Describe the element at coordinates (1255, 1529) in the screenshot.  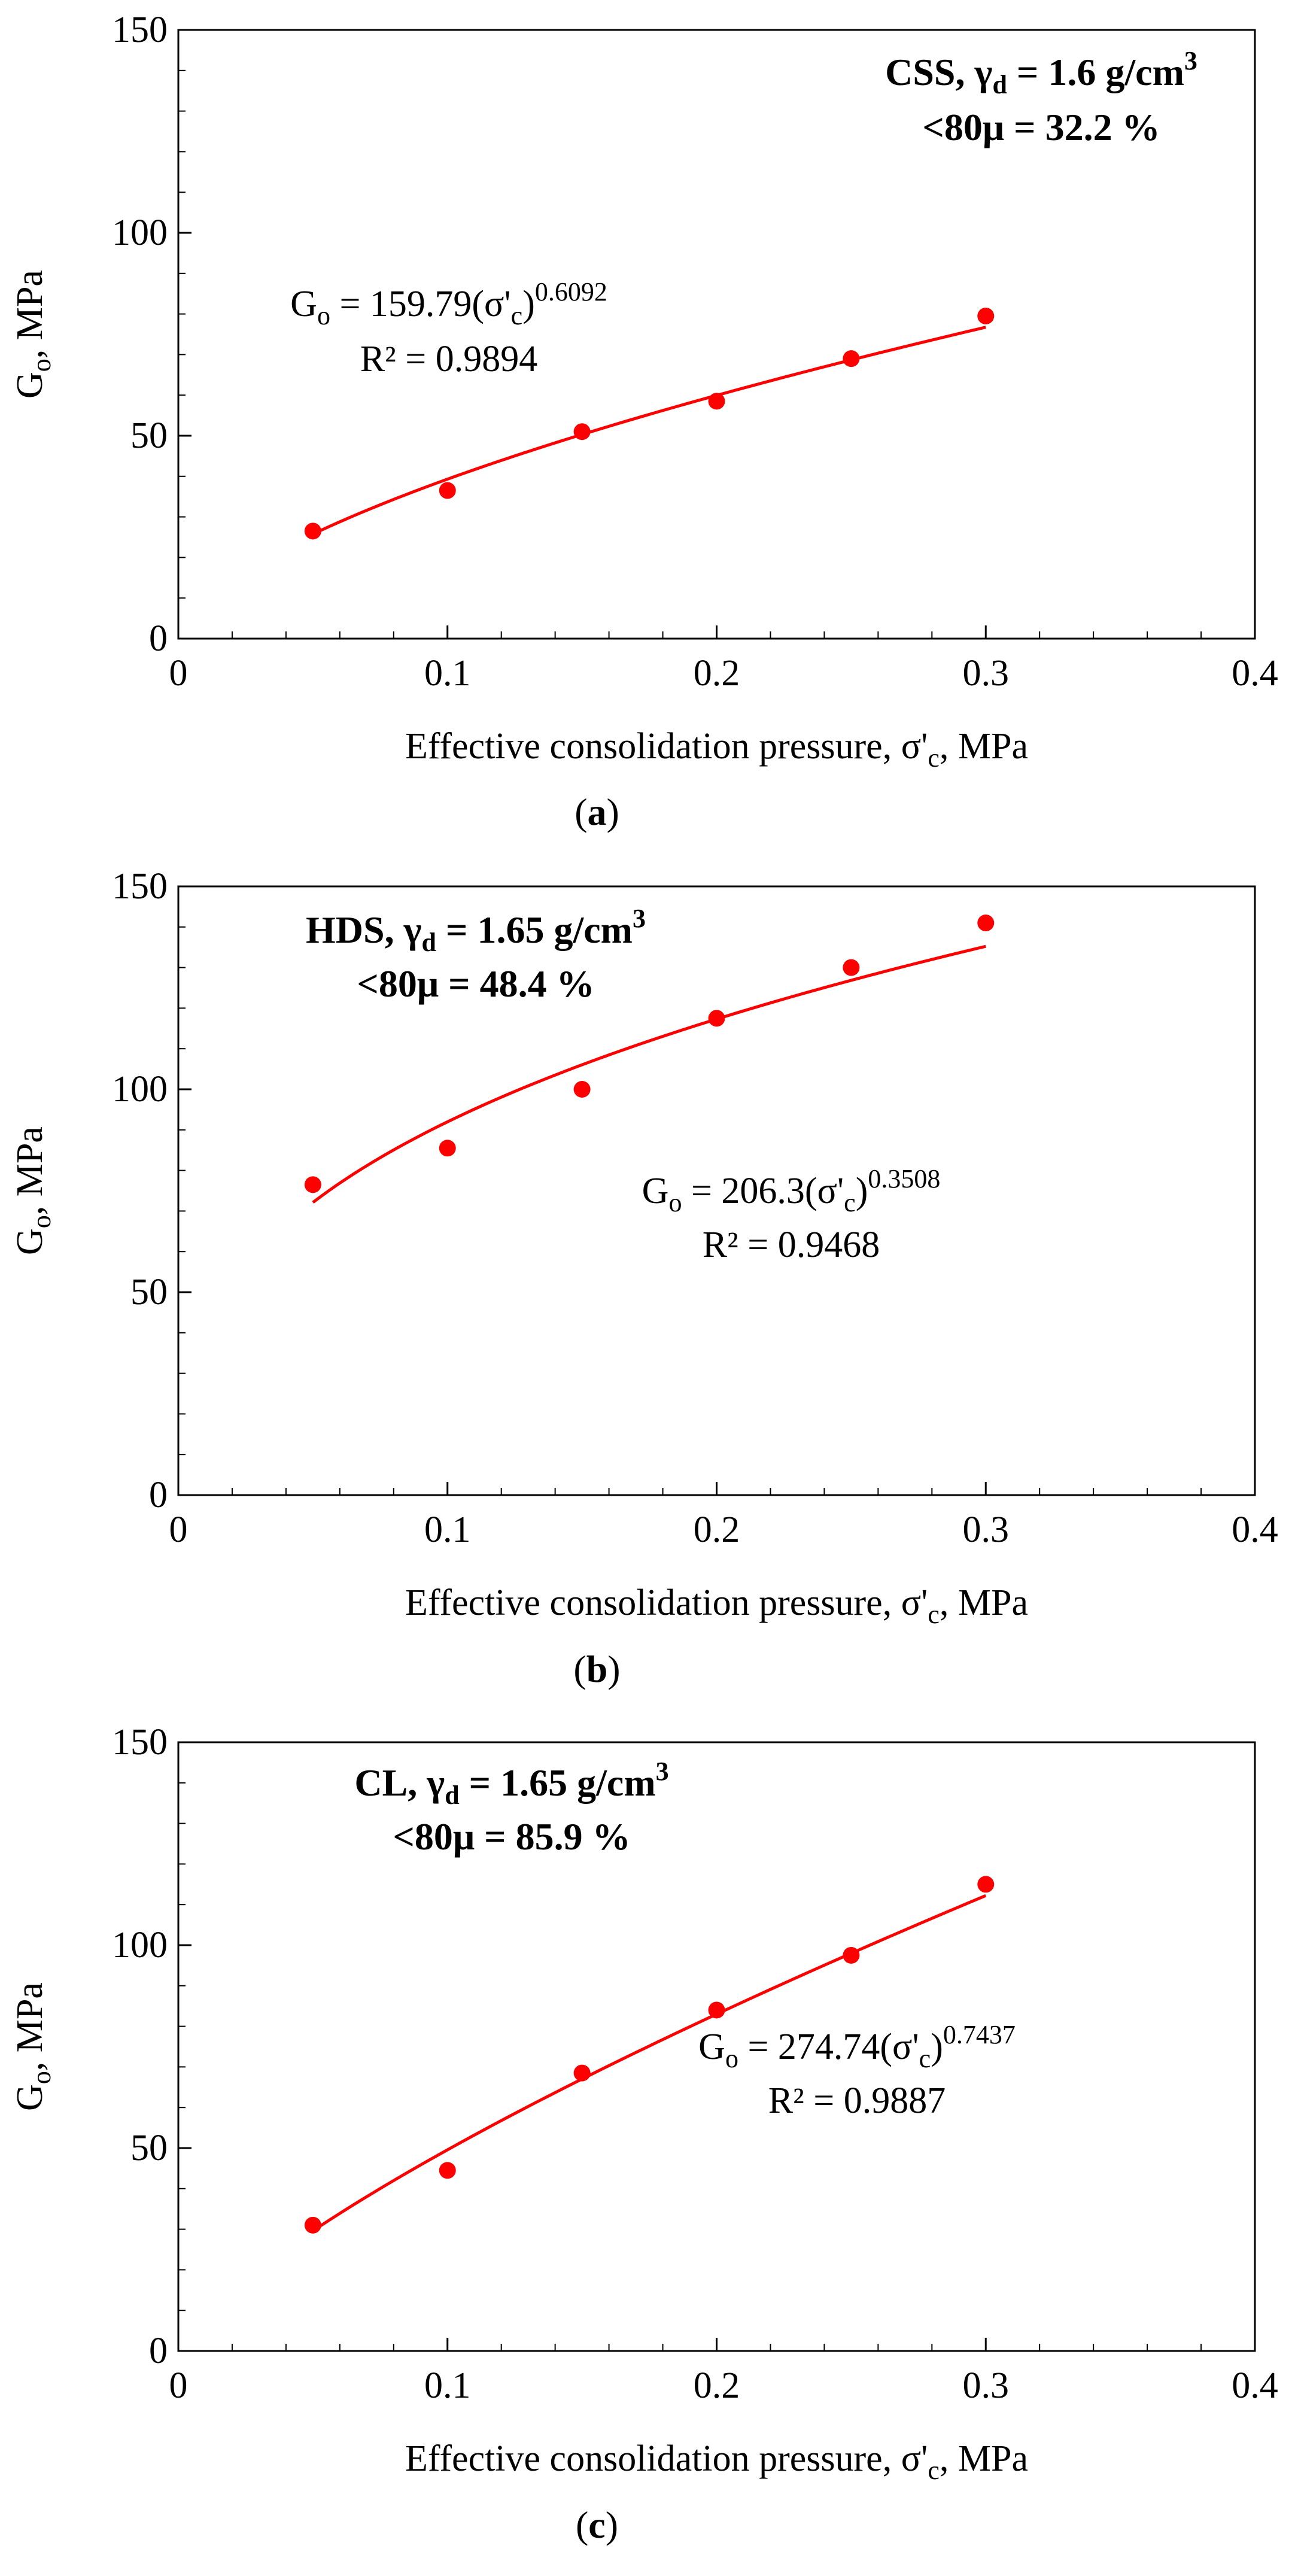
I see `x-tick-label-b: 0.4` at that location.